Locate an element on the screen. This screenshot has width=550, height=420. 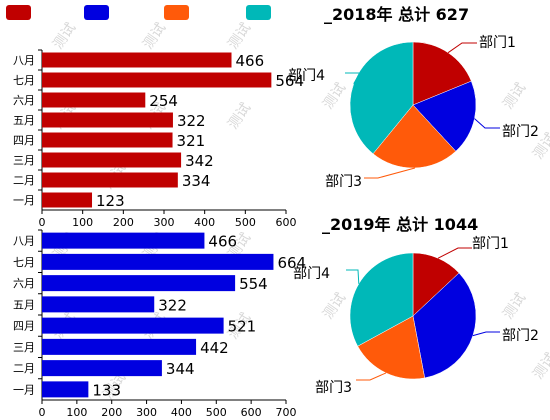
data-label: 133 is located at coordinates (106, 390).